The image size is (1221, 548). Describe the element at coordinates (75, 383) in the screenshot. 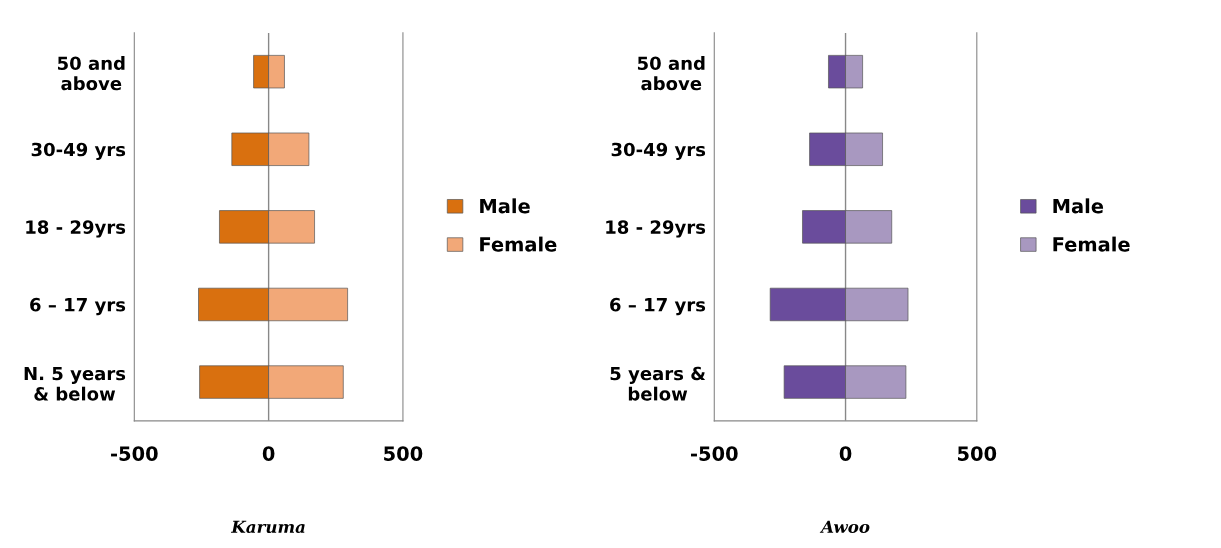

I see `y-tick-label: N. 5 years & below` at that location.